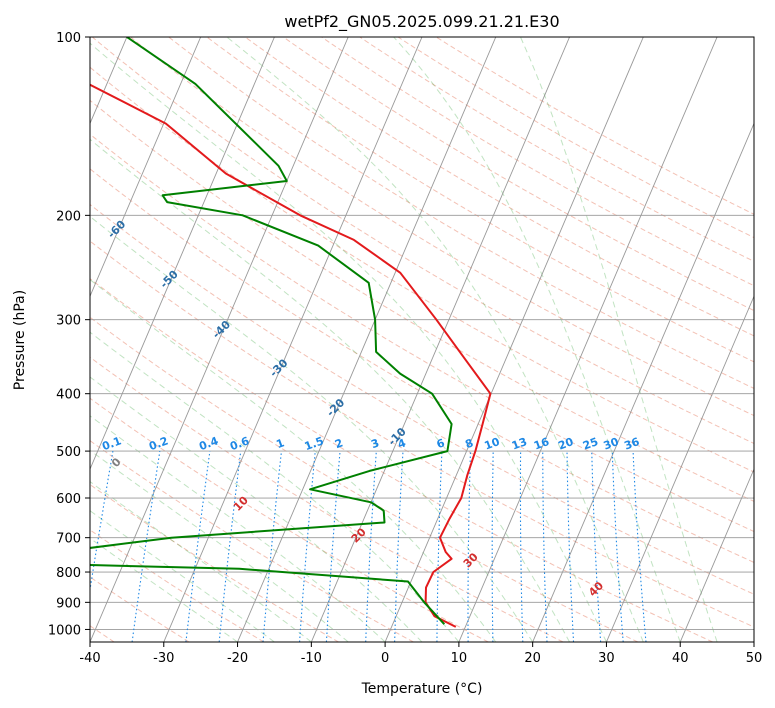 Image resolution: width=775 pixels, height=708 pixels. I want to click on y-tick-label: 900, so click(68, 603).